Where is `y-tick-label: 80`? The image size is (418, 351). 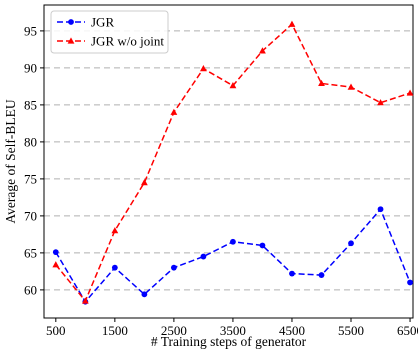
y-tick-label: 80 is located at coordinates (30, 141).